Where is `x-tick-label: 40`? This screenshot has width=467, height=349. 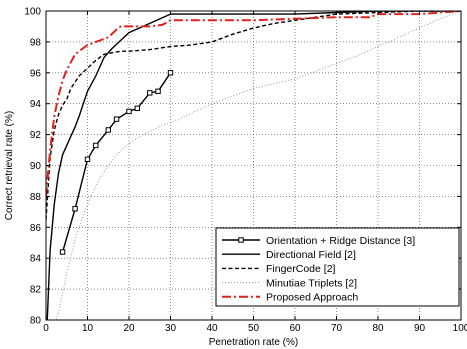
x-tick-label: 40 is located at coordinates (212, 328).